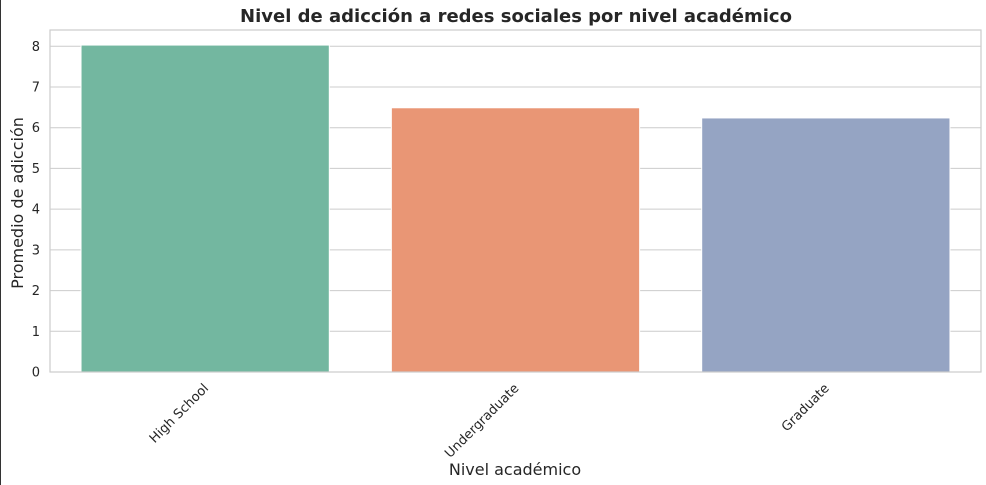 The width and height of the screenshot is (986, 485). I want to click on y-tick-label: 4, so click(36, 210).